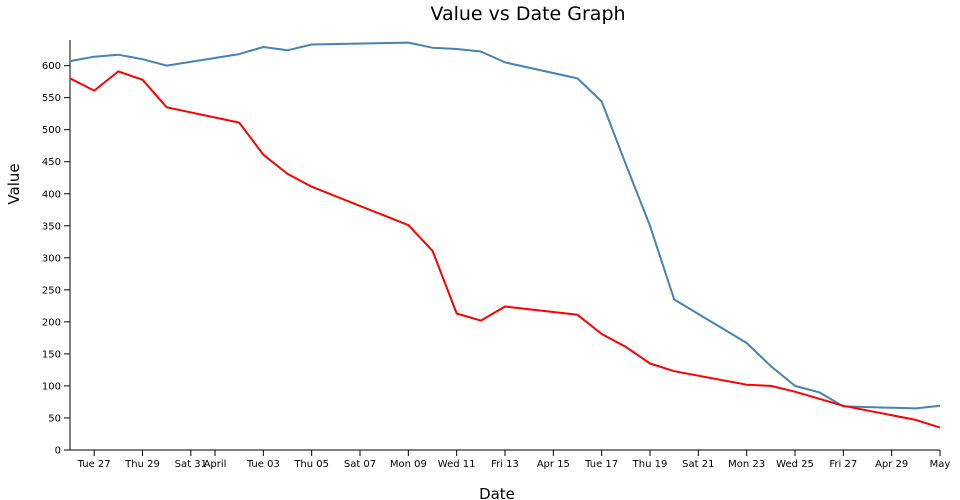 This screenshot has height=500, width=960. What do you see at coordinates (58, 451) in the screenshot?
I see `y-tick-label: 0` at bounding box center [58, 451].